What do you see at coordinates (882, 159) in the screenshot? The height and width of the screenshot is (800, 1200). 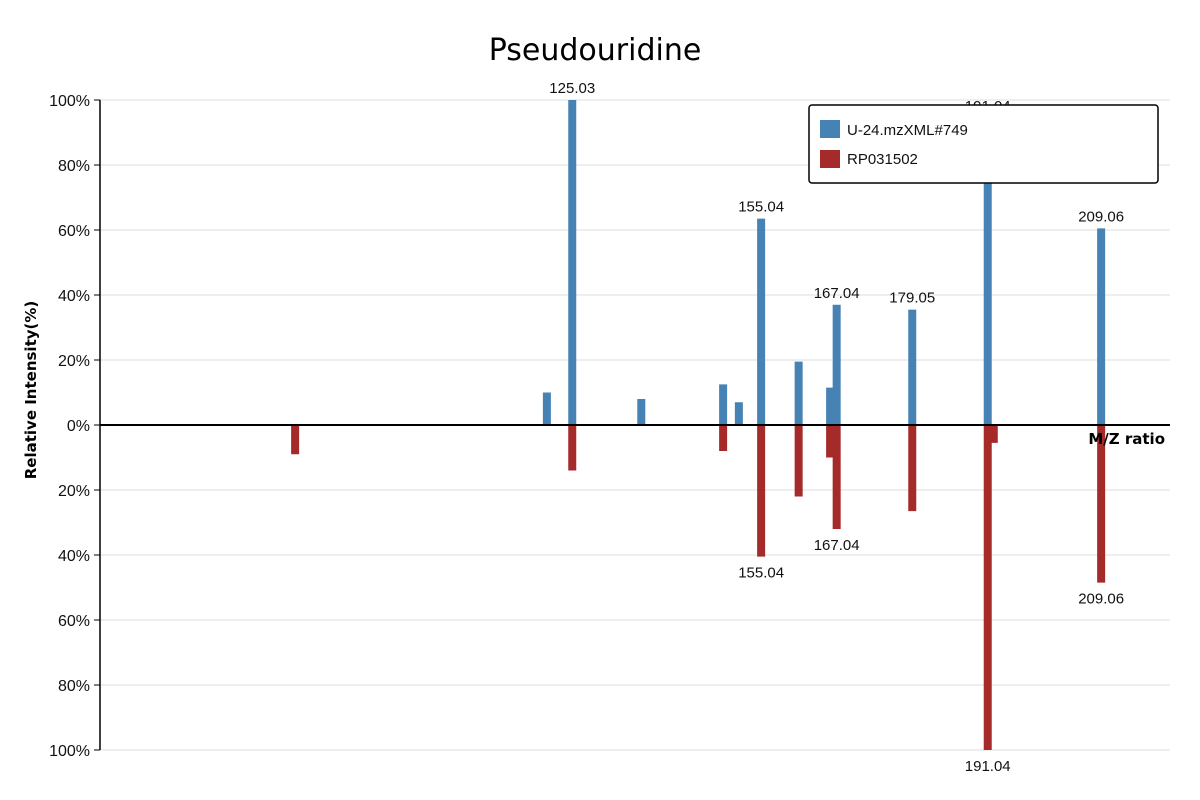 I see `legend-label-series-2: RP031502` at bounding box center [882, 159].